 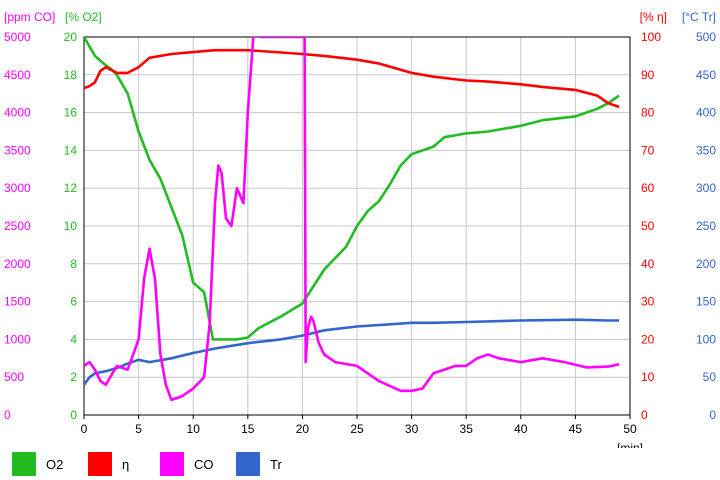 What do you see at coordinates (644, 415) in the screenshot?
I see `y-tick-label-eta: 0` at bounding box center [644, 415].